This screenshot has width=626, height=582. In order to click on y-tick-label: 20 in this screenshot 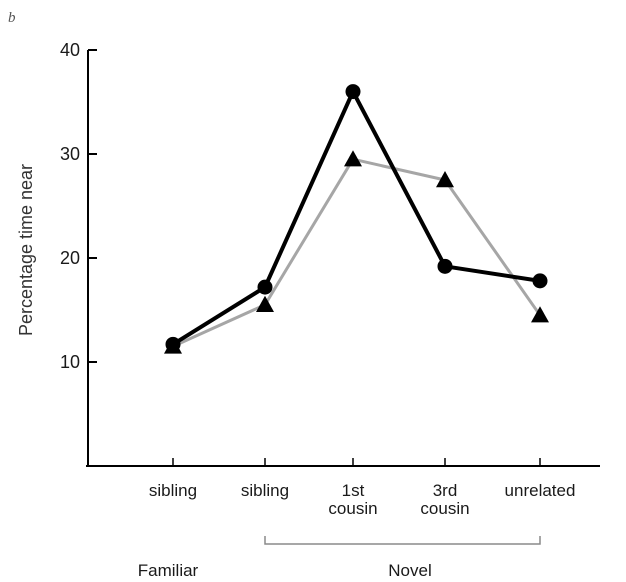, I will do `click(70, 258)`.